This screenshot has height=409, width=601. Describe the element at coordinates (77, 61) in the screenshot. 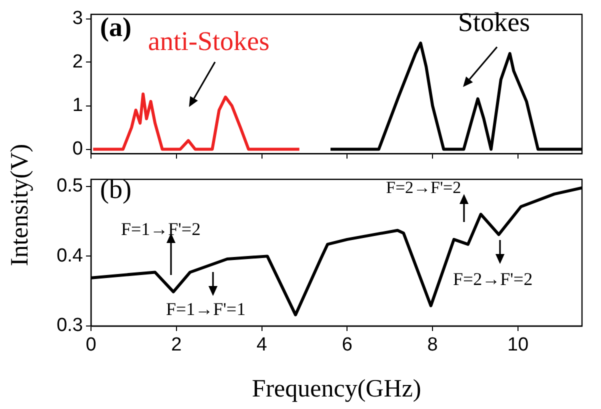

I see `y-tick-label: 2` at that location.